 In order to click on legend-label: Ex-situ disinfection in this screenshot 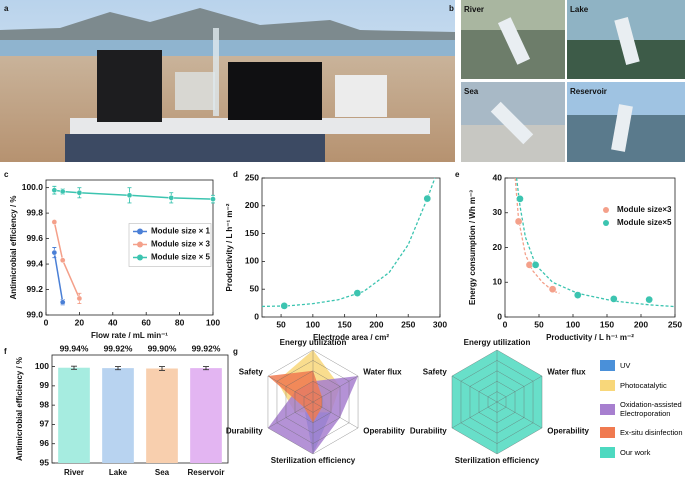, I will do `click(651, 432)`.